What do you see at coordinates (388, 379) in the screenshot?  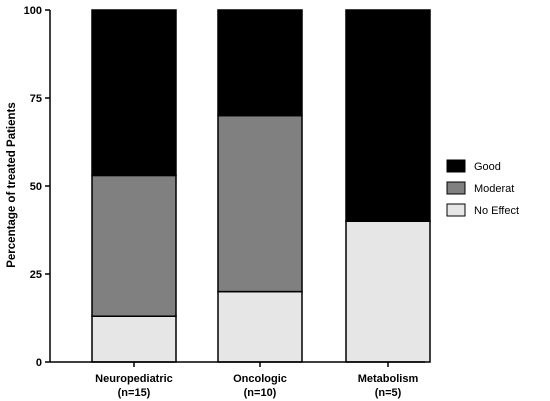 I see `x-tick-label: Metabolism` at bounding box center [388, 379].